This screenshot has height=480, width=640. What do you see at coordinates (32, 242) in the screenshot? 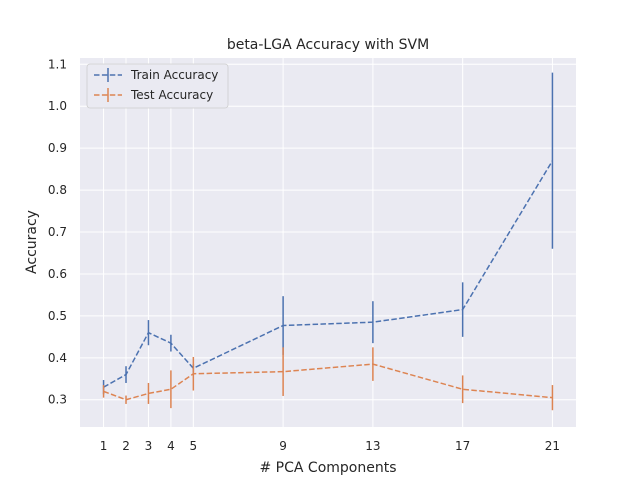
I see `y-axis-label: Accuracy` at bounding box center [32, 242].